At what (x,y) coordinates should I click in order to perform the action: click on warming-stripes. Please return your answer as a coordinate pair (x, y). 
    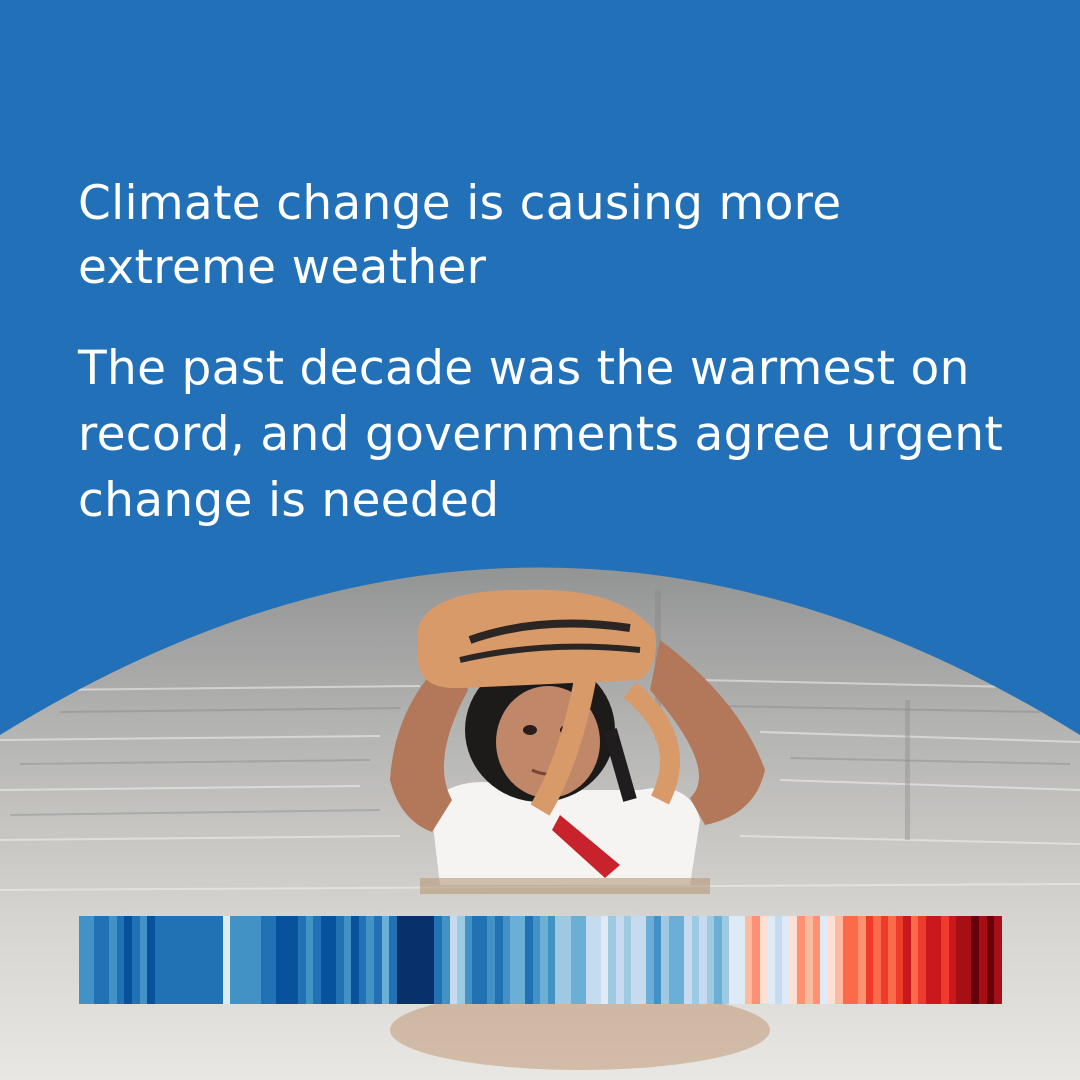
    Looking at the image, I should click on (540, 960).